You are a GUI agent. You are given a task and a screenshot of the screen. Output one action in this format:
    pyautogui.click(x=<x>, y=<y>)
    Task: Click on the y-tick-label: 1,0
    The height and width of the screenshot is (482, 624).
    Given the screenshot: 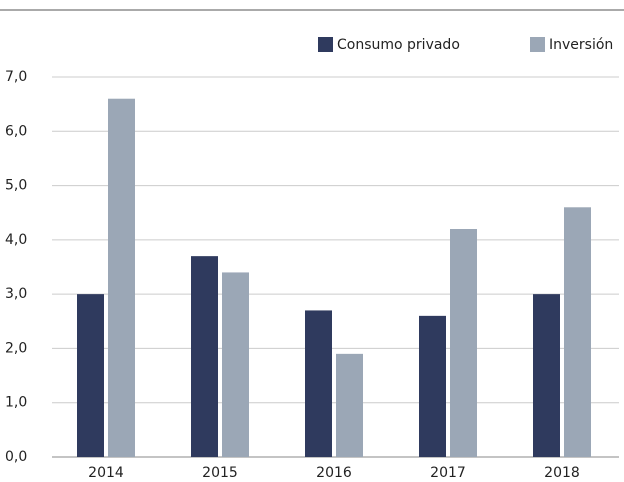 What is the action you would take?
    pyautogui.click(x=16, y=403)
    